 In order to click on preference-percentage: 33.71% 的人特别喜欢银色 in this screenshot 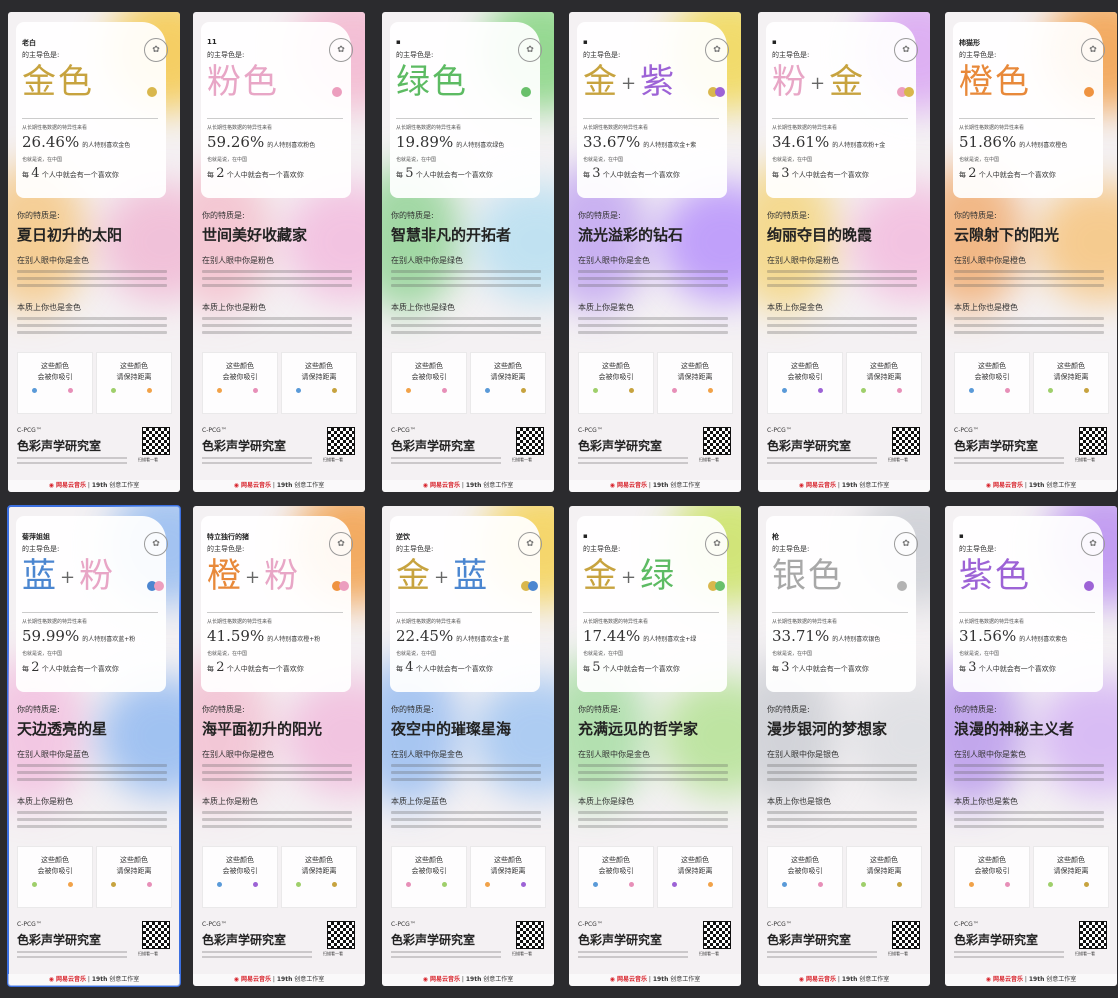, I will do `click(826, 635)`.